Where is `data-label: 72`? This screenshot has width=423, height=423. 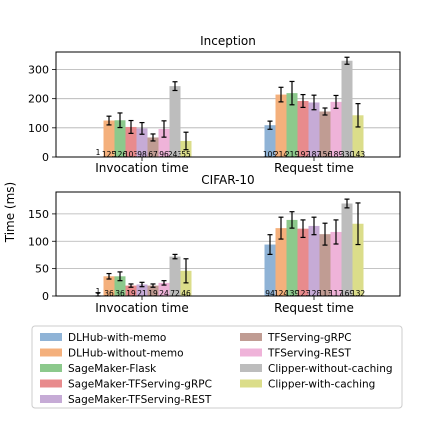 data-label: 72 is located at coordinates (175, 293).